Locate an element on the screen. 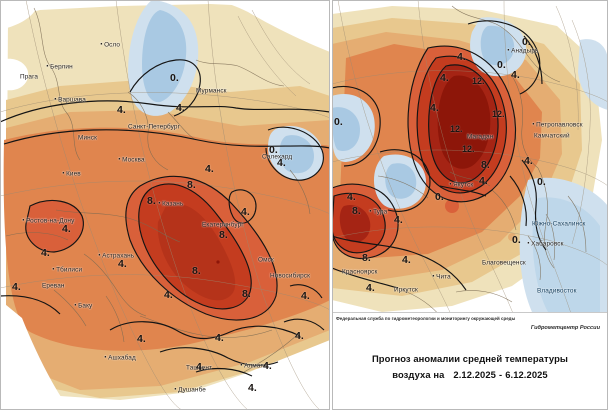 This screenshot has width=608, height=410. forecast-date-from: 2.12.2025 is located at coordinates (474, 374).